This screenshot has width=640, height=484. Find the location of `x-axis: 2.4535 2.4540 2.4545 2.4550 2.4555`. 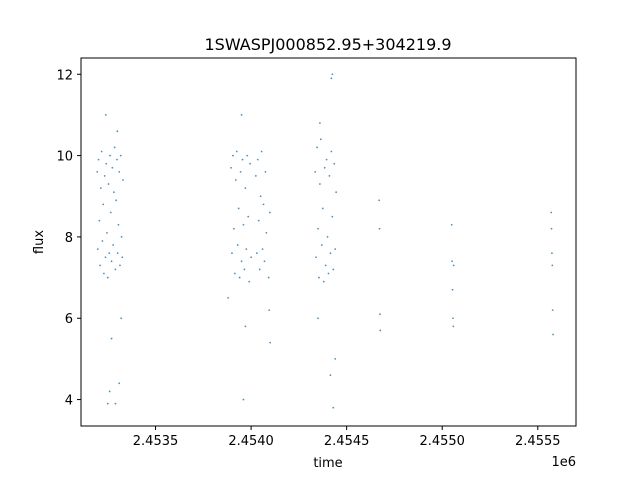

x-axis: 2.4535 2.4540 2.4545 2.4550 2.4555 is located at coordinates (347, 437).